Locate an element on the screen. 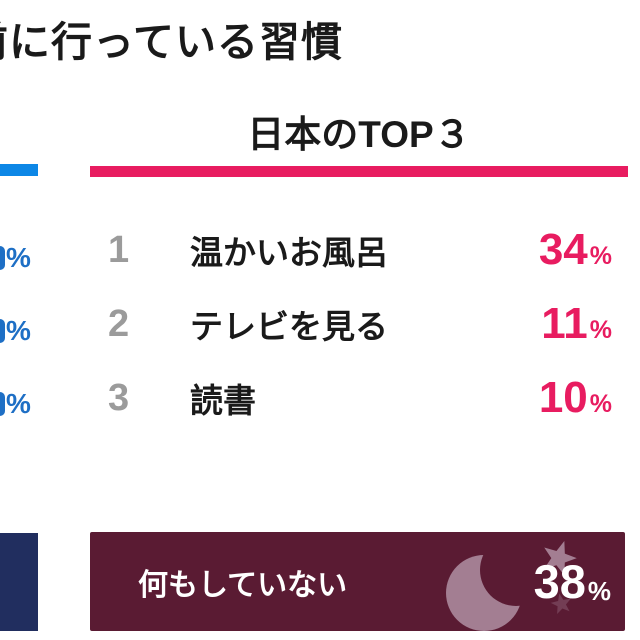  percent-value: 11 % is located at coordinates (584, 324).